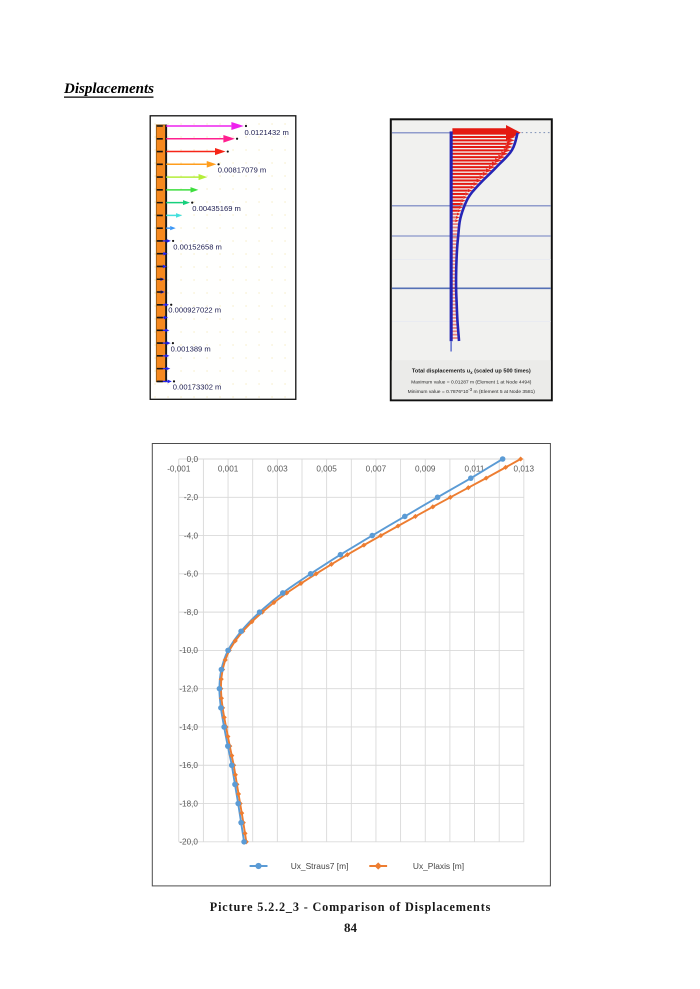 The image size is (700, 989). What do you see at coordinates (191, 535) in the screenshot?
I see `svg-text: -4,0` at bounding box center [191, 535].